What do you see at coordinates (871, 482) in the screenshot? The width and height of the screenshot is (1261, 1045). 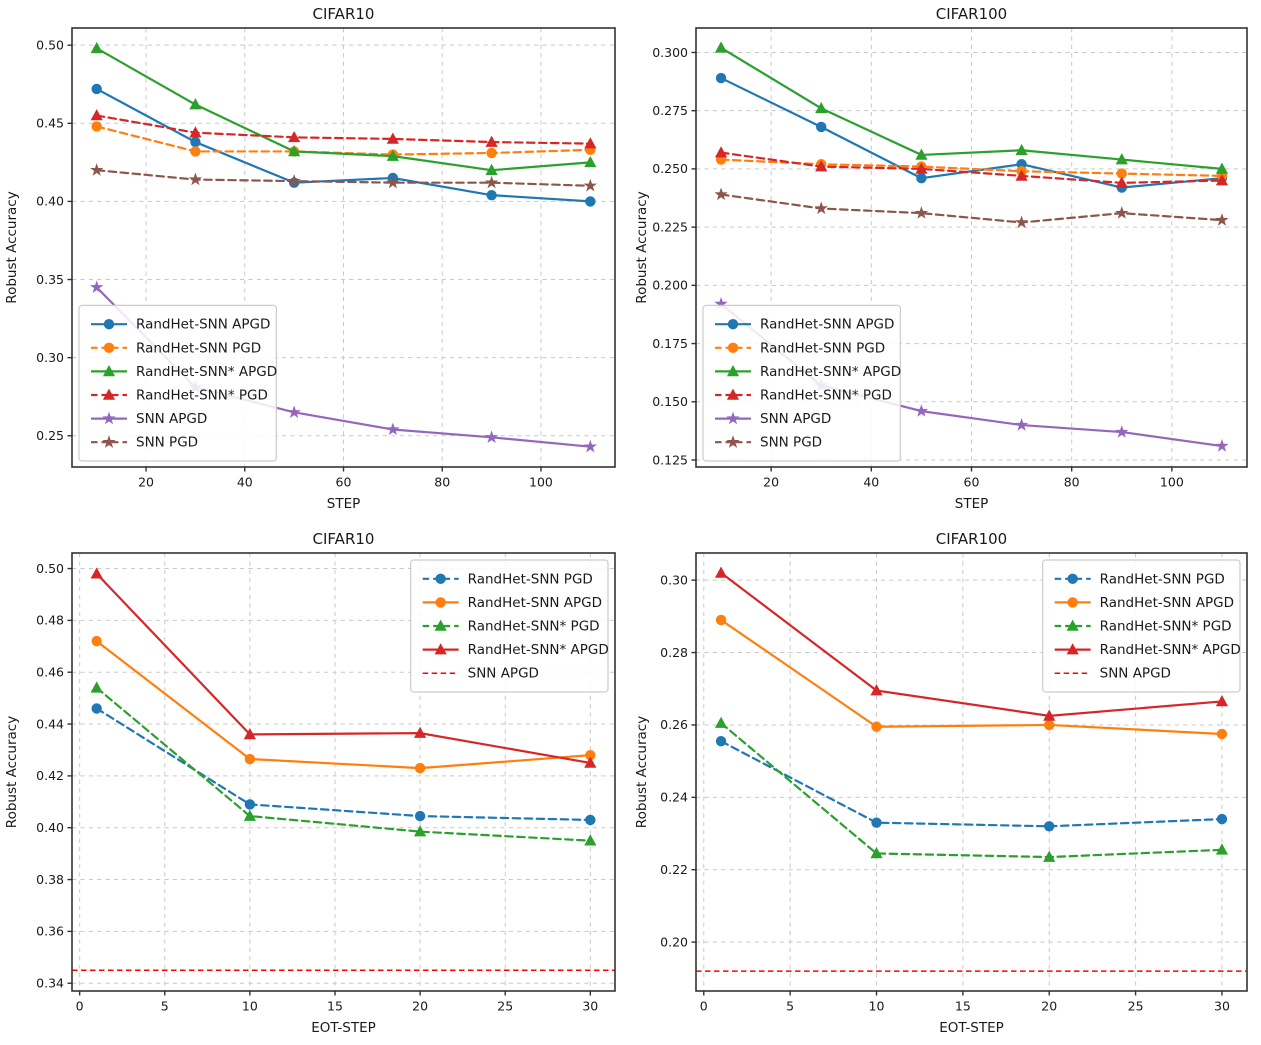 I see `x-tick-label: 40` at bounding box center [871, 482].